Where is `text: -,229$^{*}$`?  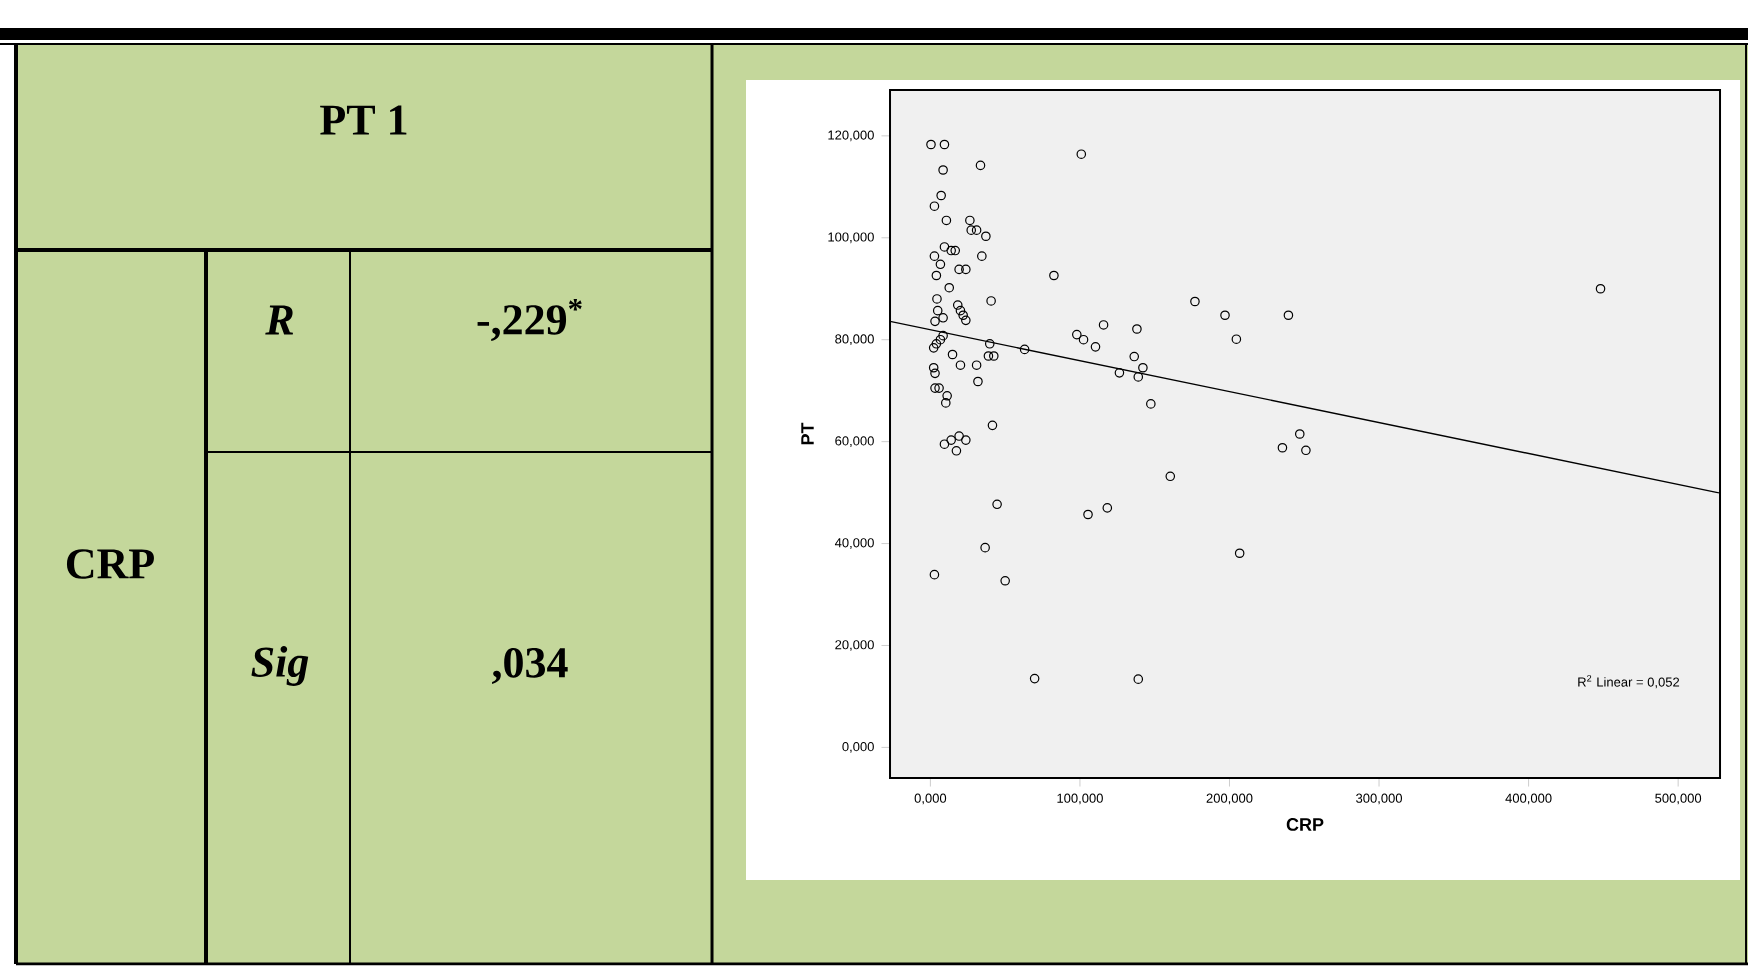
text: -,229$^{*}$ is located at coordinates (529, 320).